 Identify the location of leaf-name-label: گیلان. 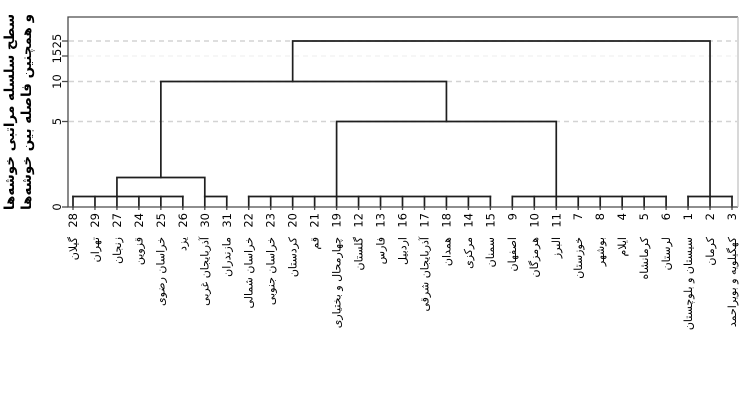
(73, 248).